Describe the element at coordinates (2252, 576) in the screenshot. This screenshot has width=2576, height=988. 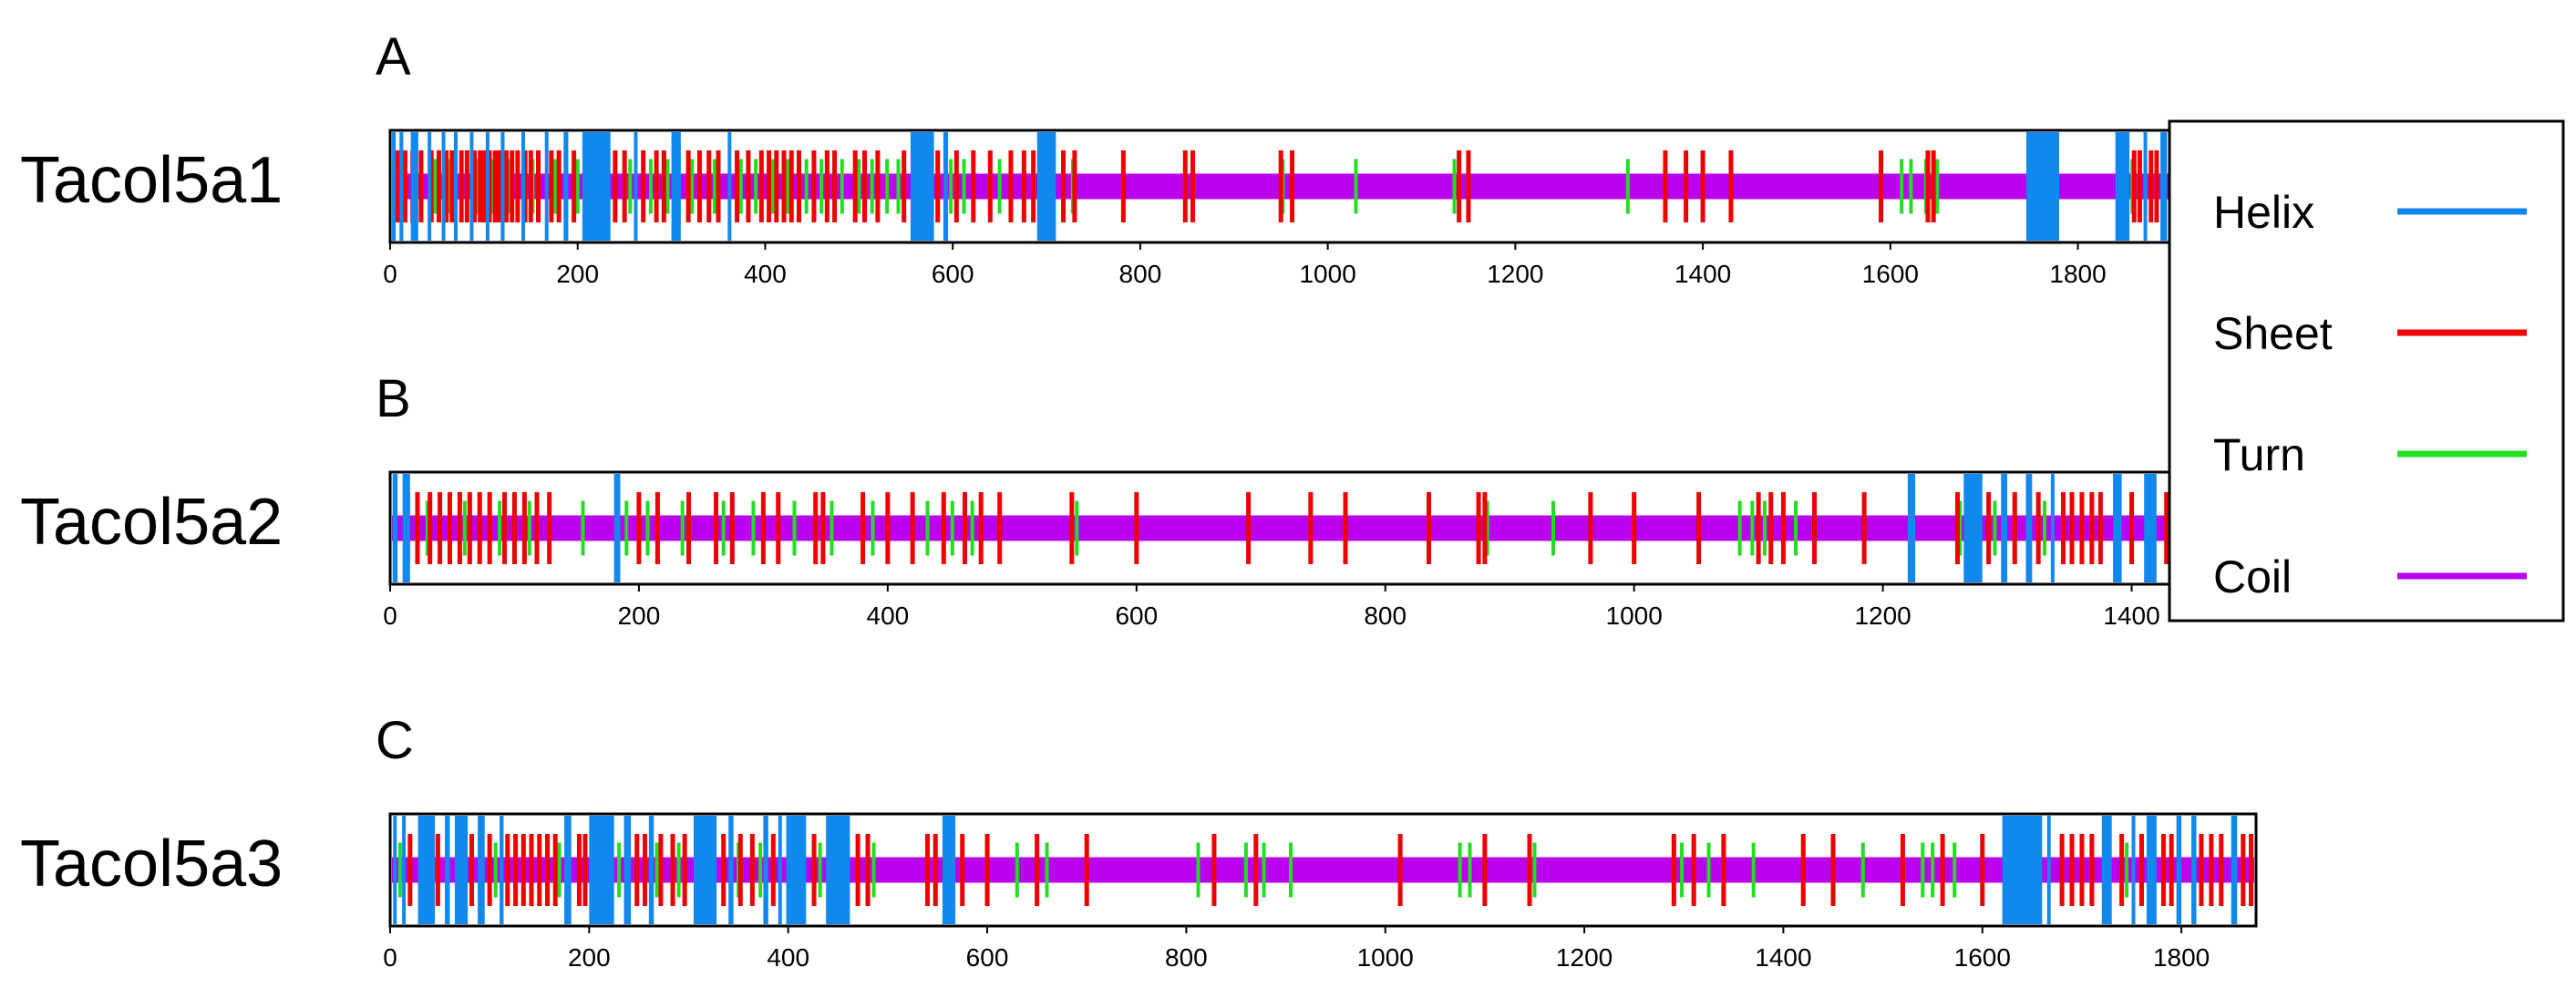
I see `legend-label-coil: Coil` at that location.